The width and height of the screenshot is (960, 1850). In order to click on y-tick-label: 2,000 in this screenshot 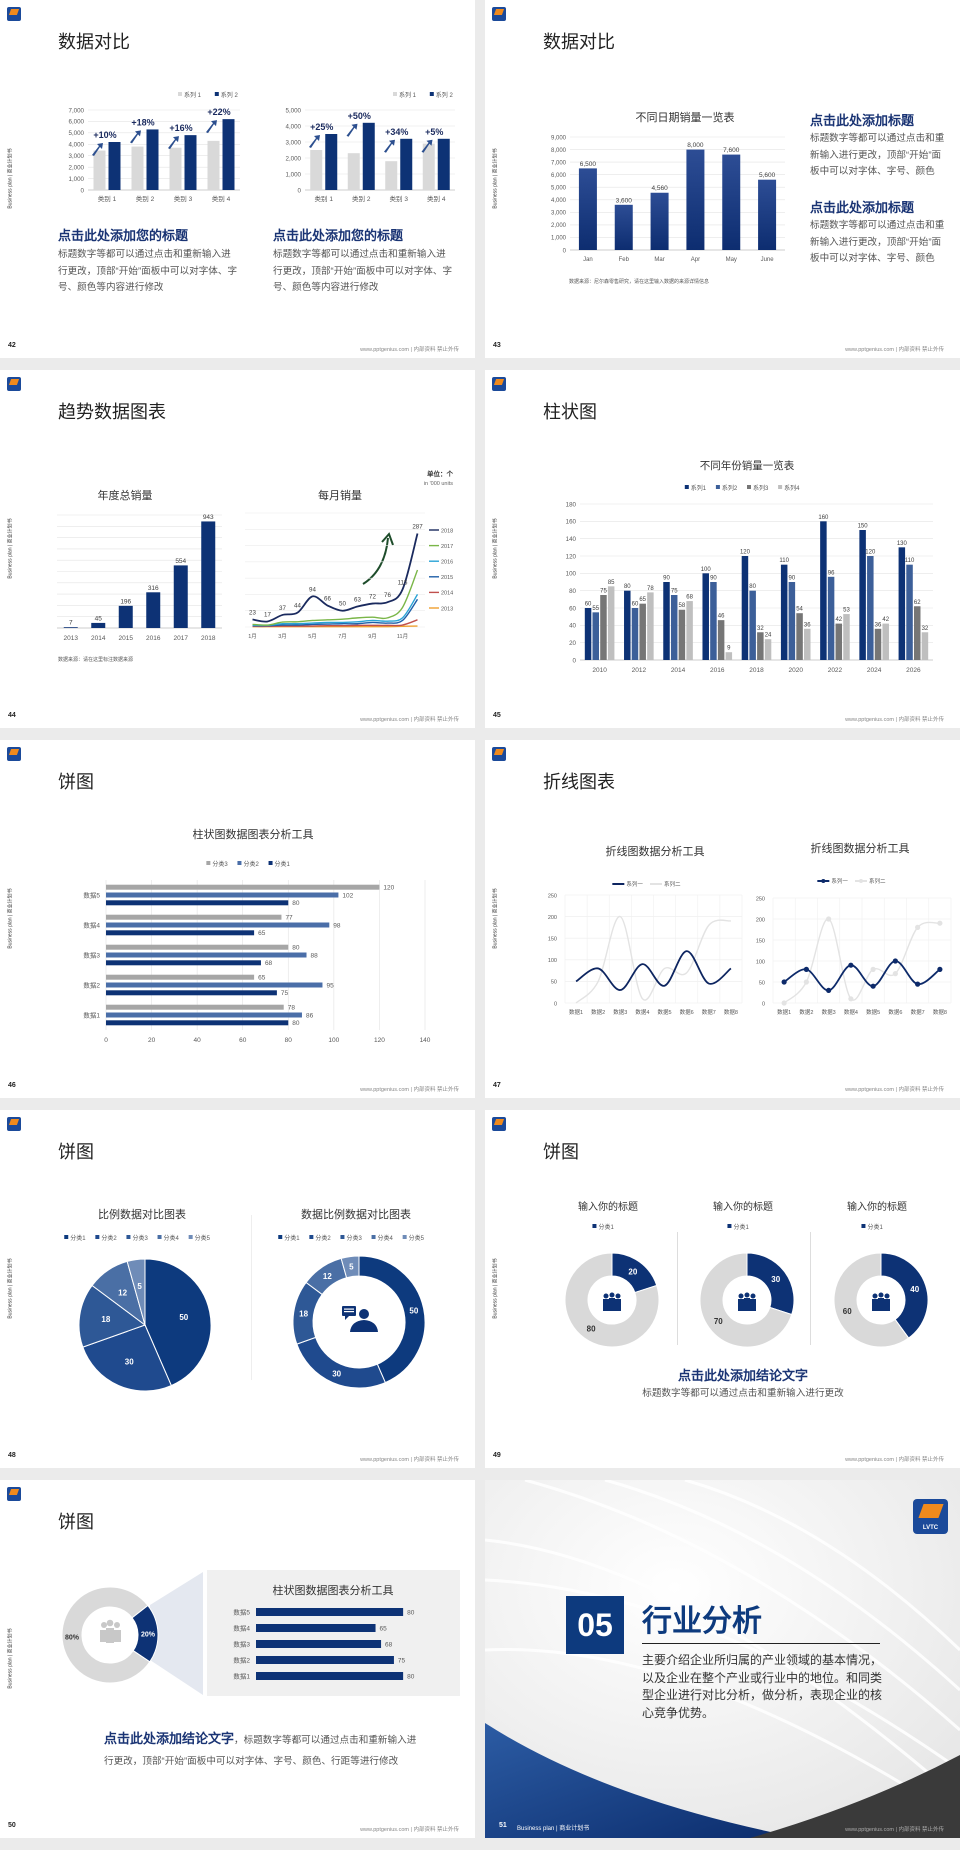, I will do `click(559, 226)`.